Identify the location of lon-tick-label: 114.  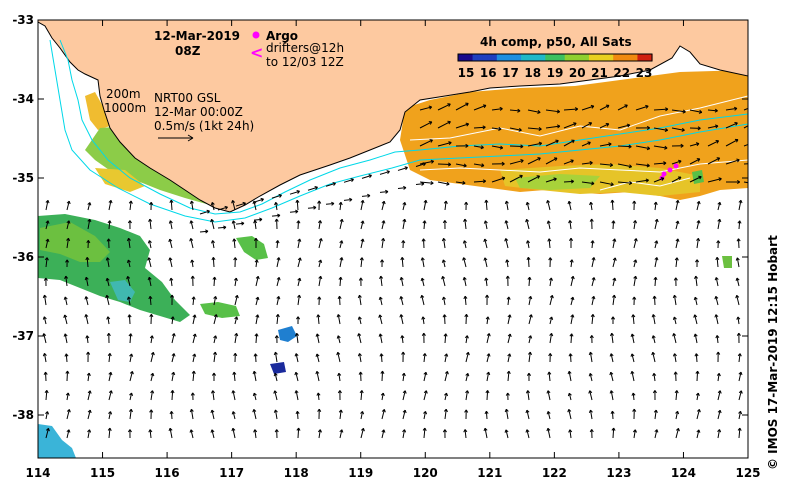
(37, 473).